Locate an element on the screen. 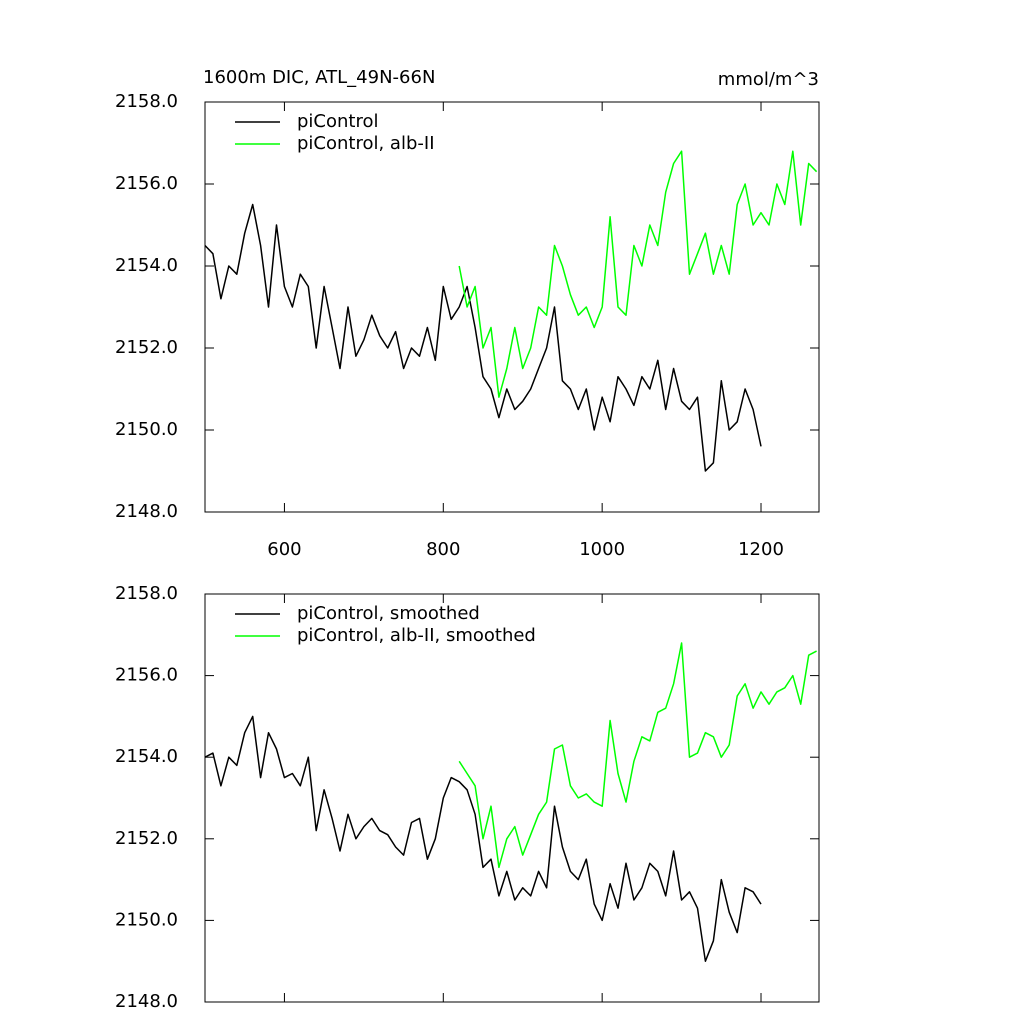 The image size is (1024, 1024). x-tick-label: 1000 is located at coordinates (602, 549).